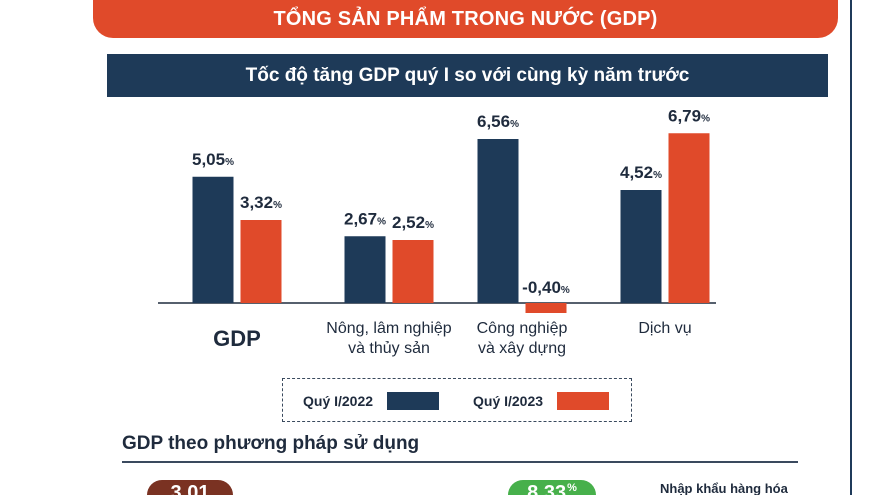 This screenshot has width=880, height=495. Describe the element at coordinates (365, 269) in the screenshot. I see `bar-s0-c1` at that location.